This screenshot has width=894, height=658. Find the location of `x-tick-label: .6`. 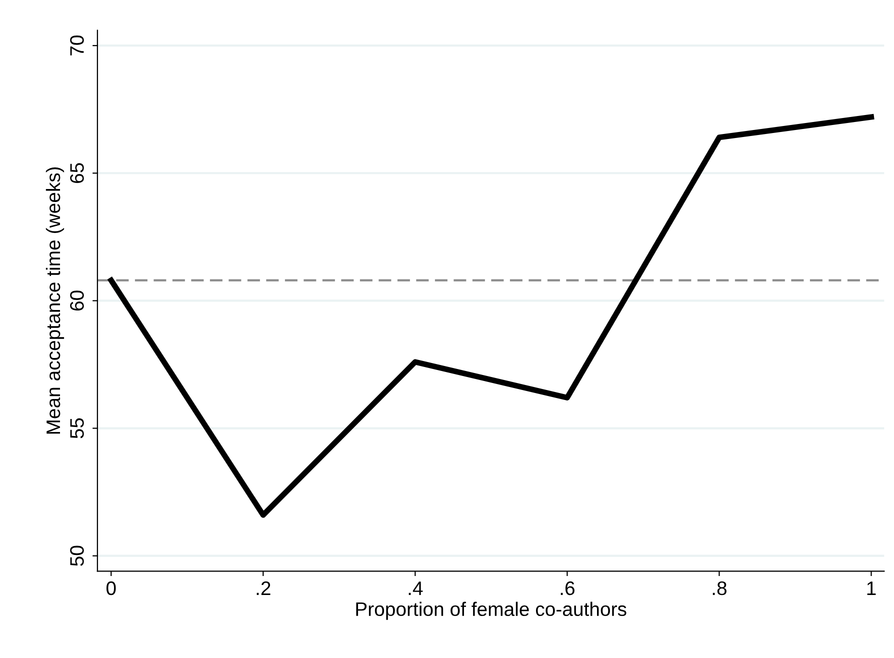

x-tick-label: .6 is located at coordinates (567, 588).